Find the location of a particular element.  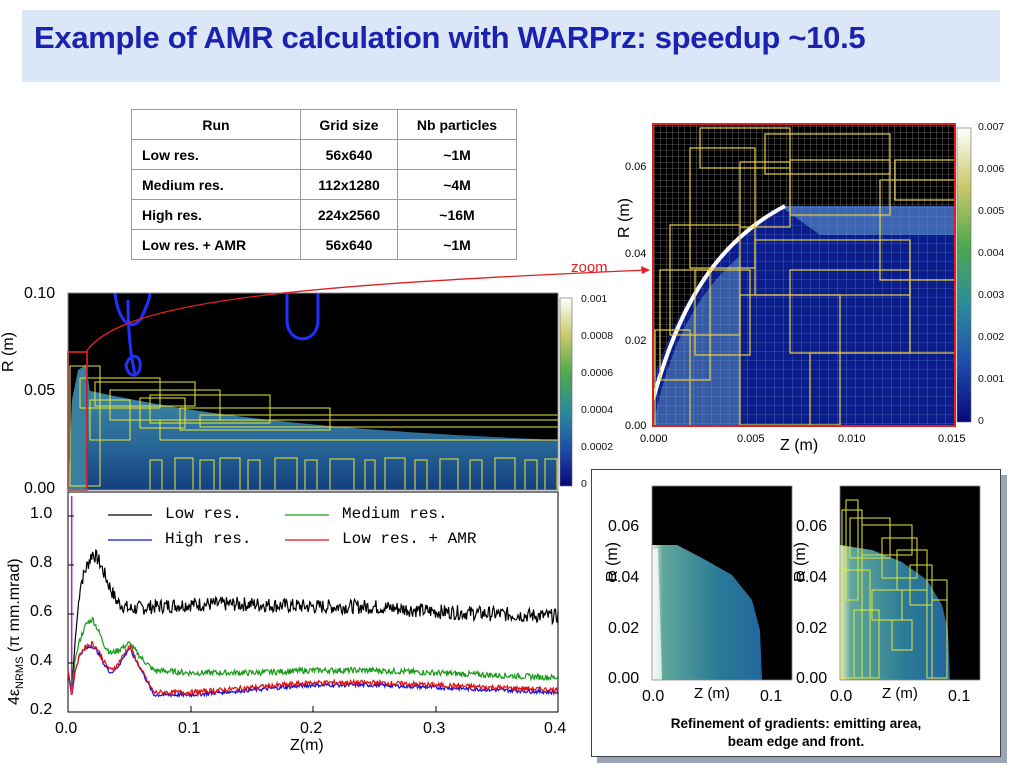

zoom-colorbar is located at coordinates (964, 275).